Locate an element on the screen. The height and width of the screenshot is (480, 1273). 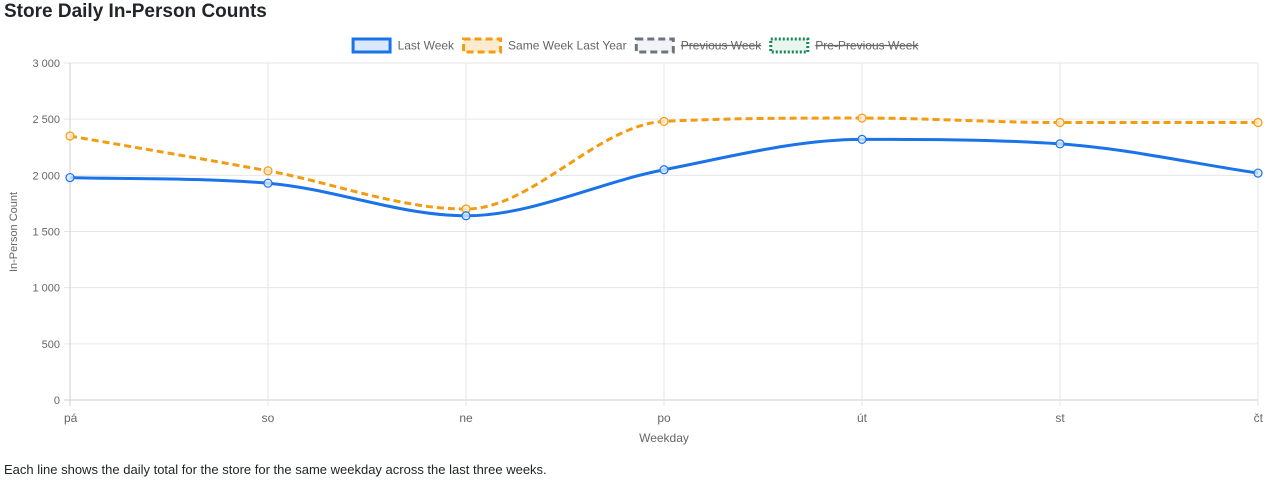
y-tick-label: 3 000 is located at coordinates (46, 64).